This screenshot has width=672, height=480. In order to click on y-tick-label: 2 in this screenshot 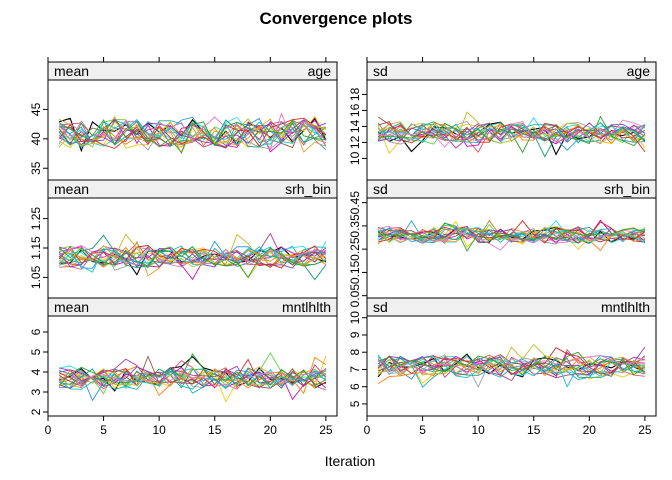, I will do `click(36, 411)`.